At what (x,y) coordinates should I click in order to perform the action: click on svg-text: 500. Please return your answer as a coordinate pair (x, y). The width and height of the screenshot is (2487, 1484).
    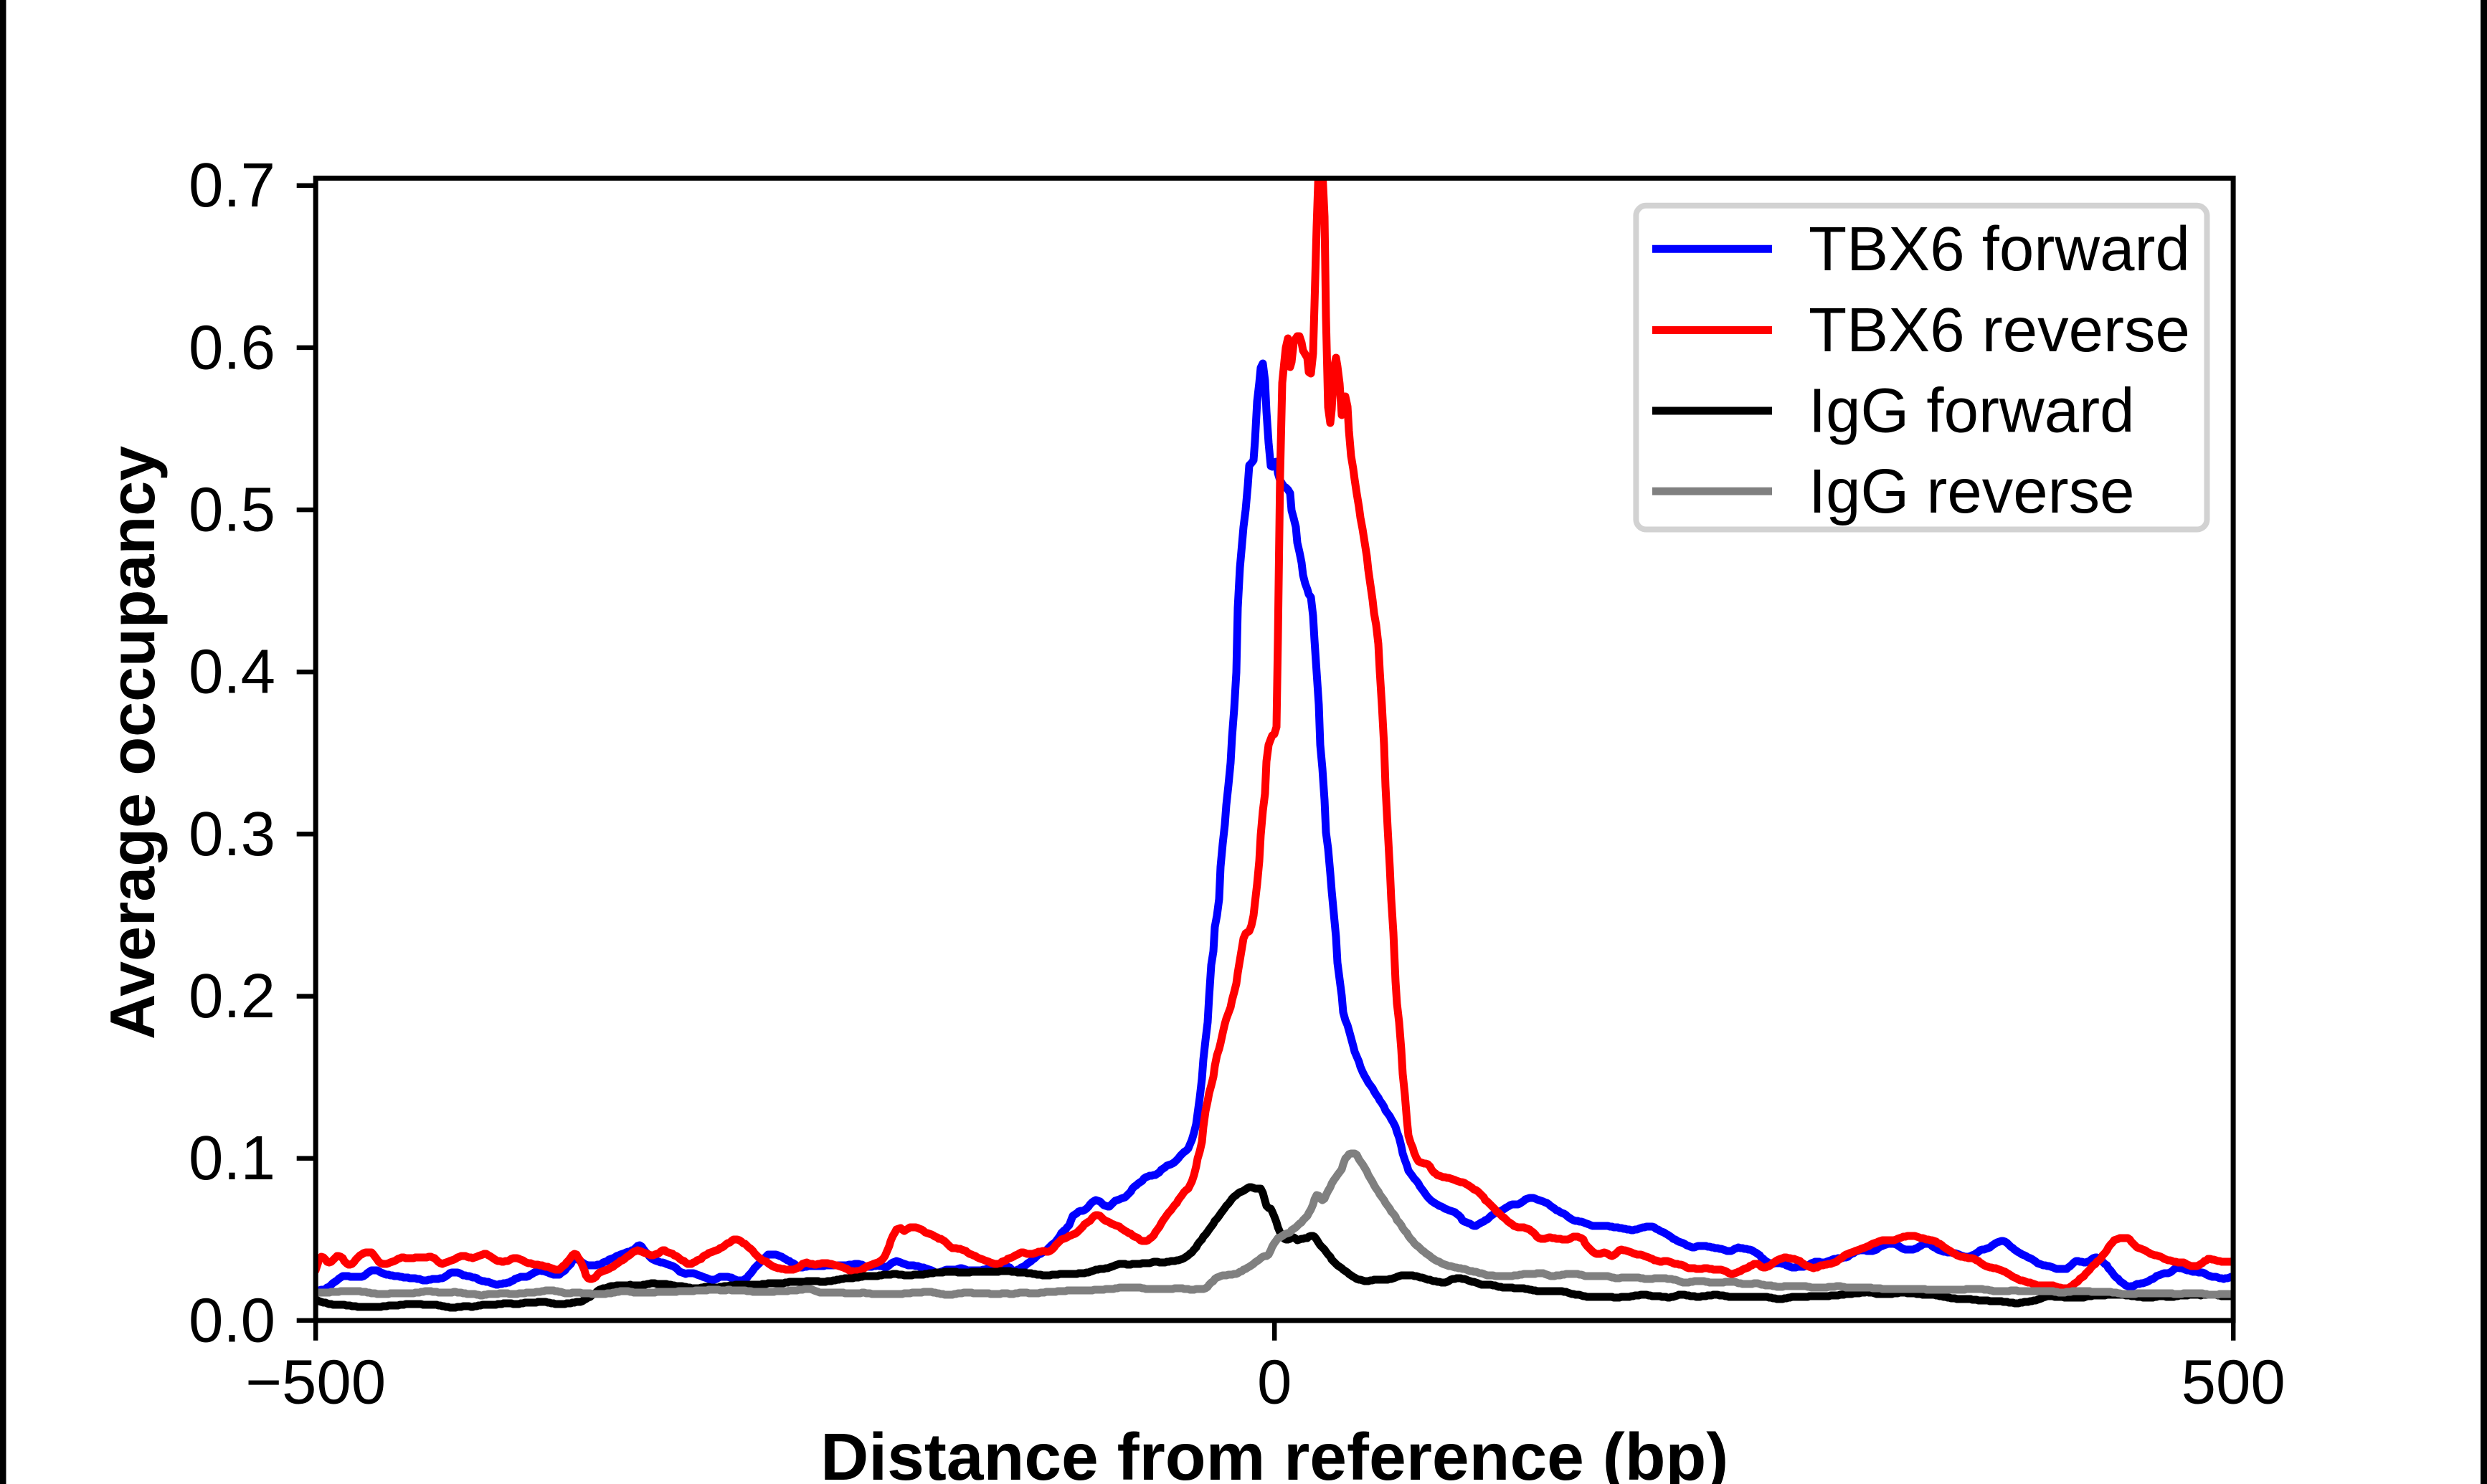
    Looking at the image, I should click on (2234, 1382).